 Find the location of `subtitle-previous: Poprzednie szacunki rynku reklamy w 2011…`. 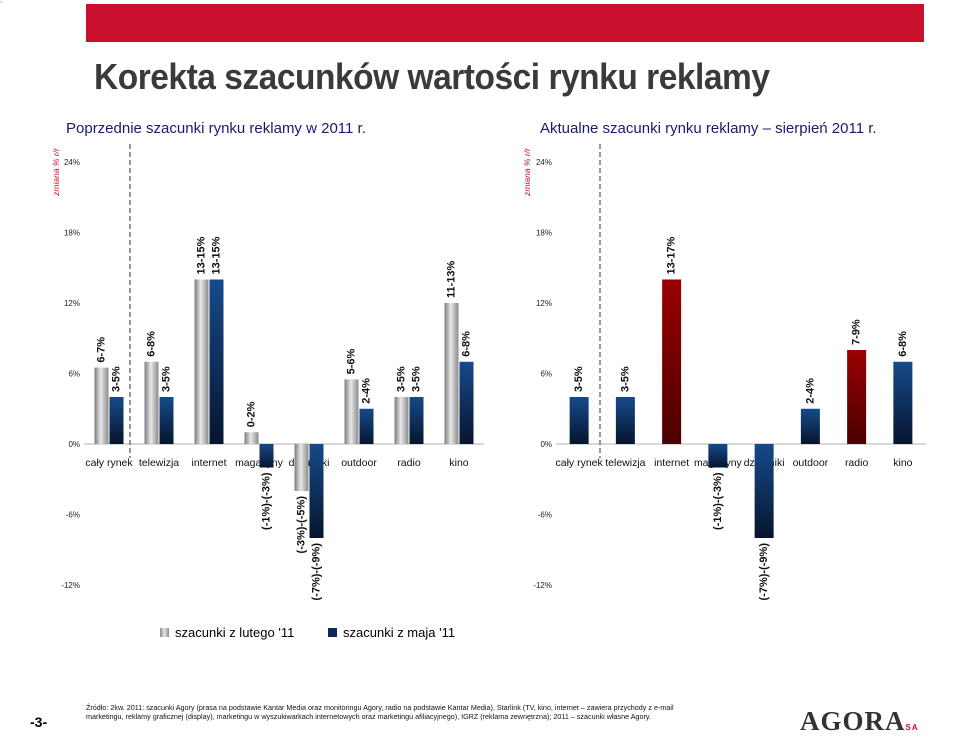

subtitle-previous: Poprzednie szacunki rynku reklamy w 2011… is located at coordinates (216, 128).